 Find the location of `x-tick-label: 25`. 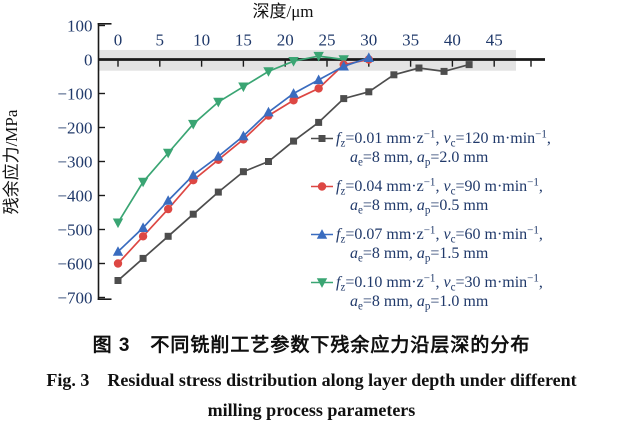

x-tick-label: 25 is located at coordinates (327, 40).